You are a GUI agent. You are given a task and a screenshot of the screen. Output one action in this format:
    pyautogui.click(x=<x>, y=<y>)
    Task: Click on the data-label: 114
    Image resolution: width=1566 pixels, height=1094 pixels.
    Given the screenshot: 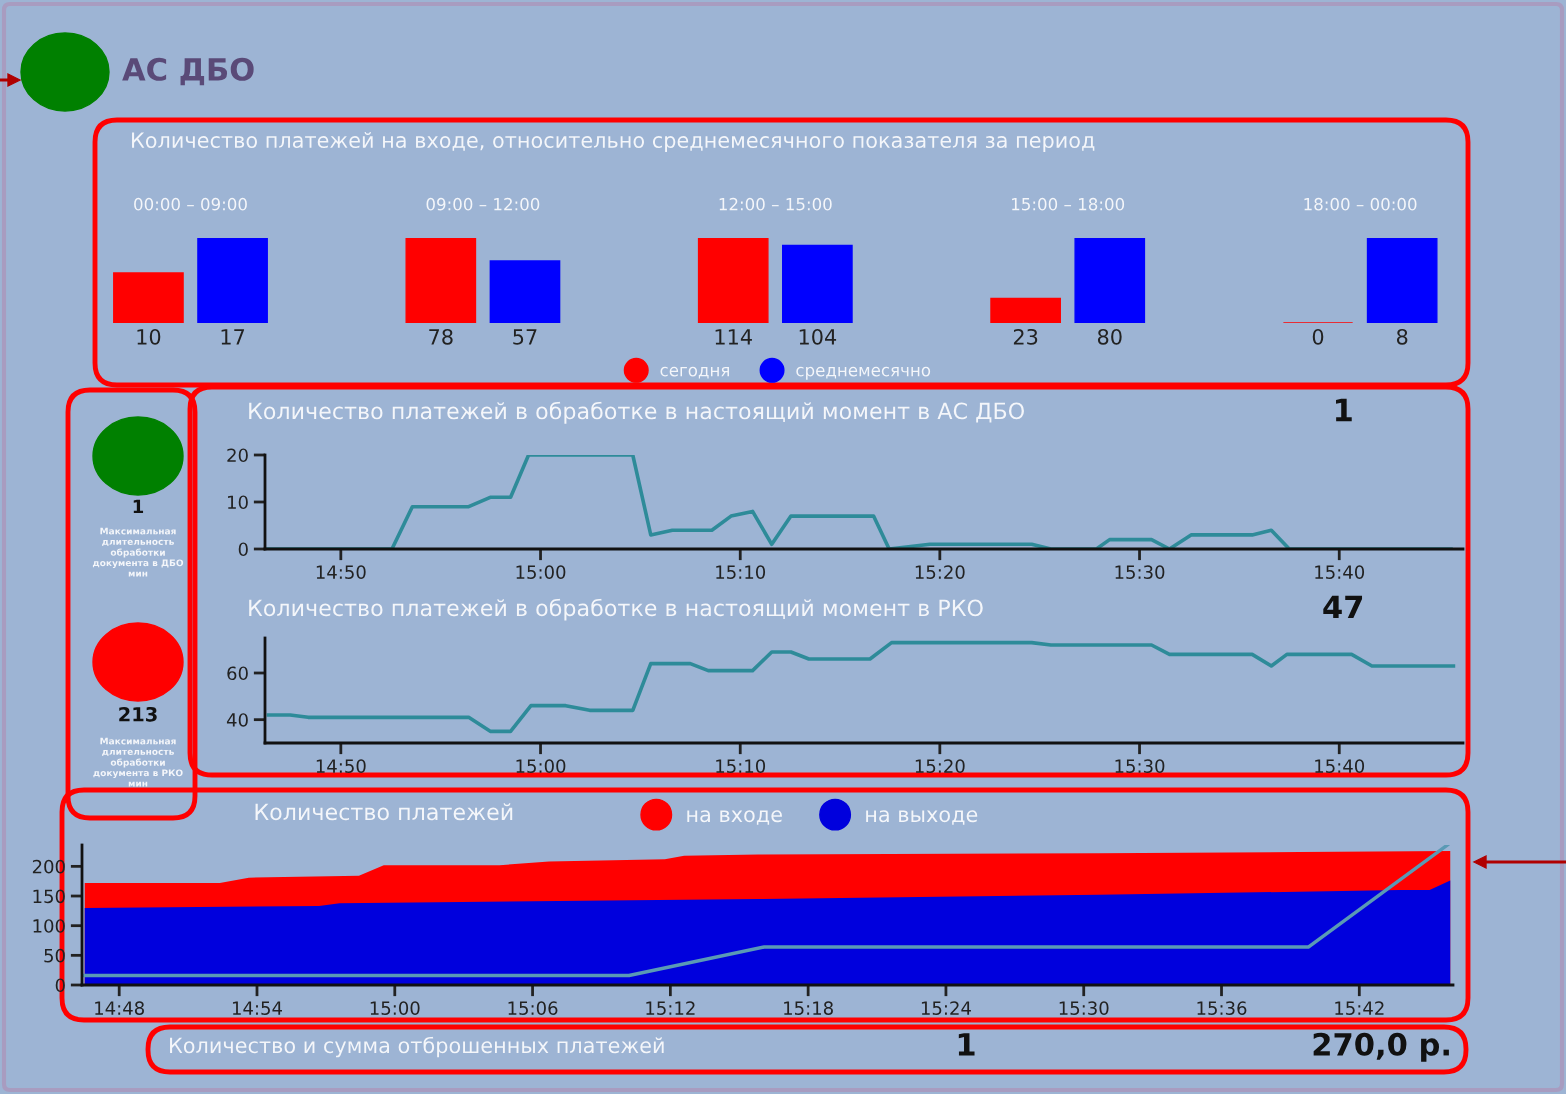 What is the action you would take?
    pyautogui.click(x=733, y=337)
    